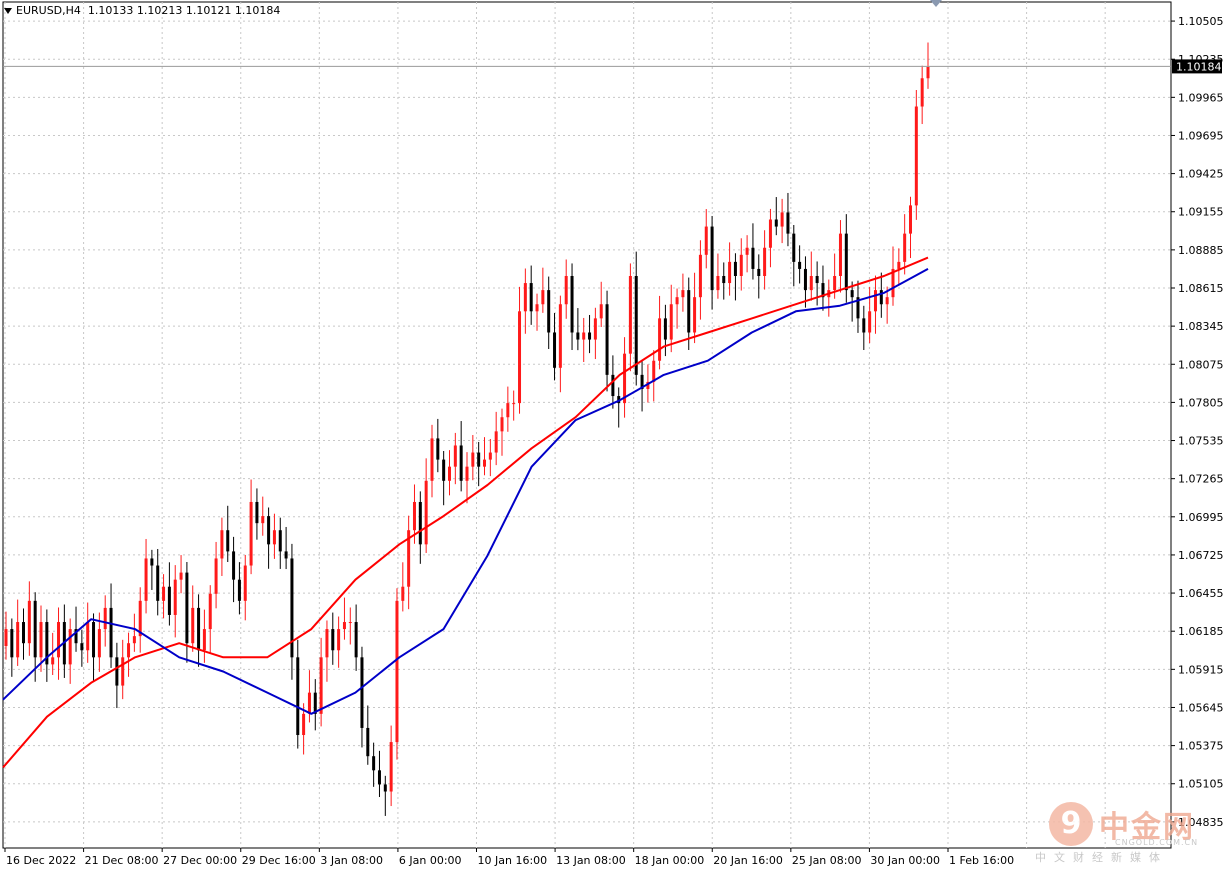  What do you see at coordinates (1157, 842) in the screenshot?
I see `watermark-url: CNGOLD.COM.CN` at bounding box center [1157, 842].